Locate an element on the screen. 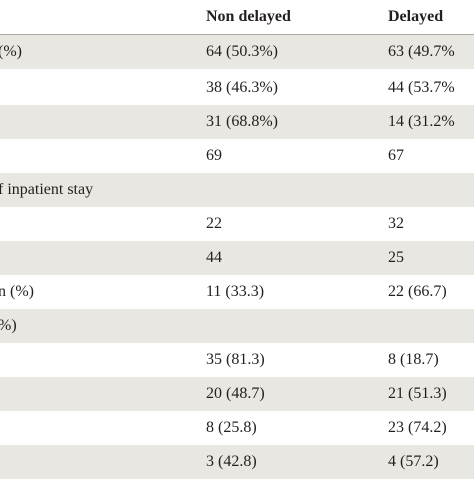  row-label: %) is located at coordinates (8, 325).